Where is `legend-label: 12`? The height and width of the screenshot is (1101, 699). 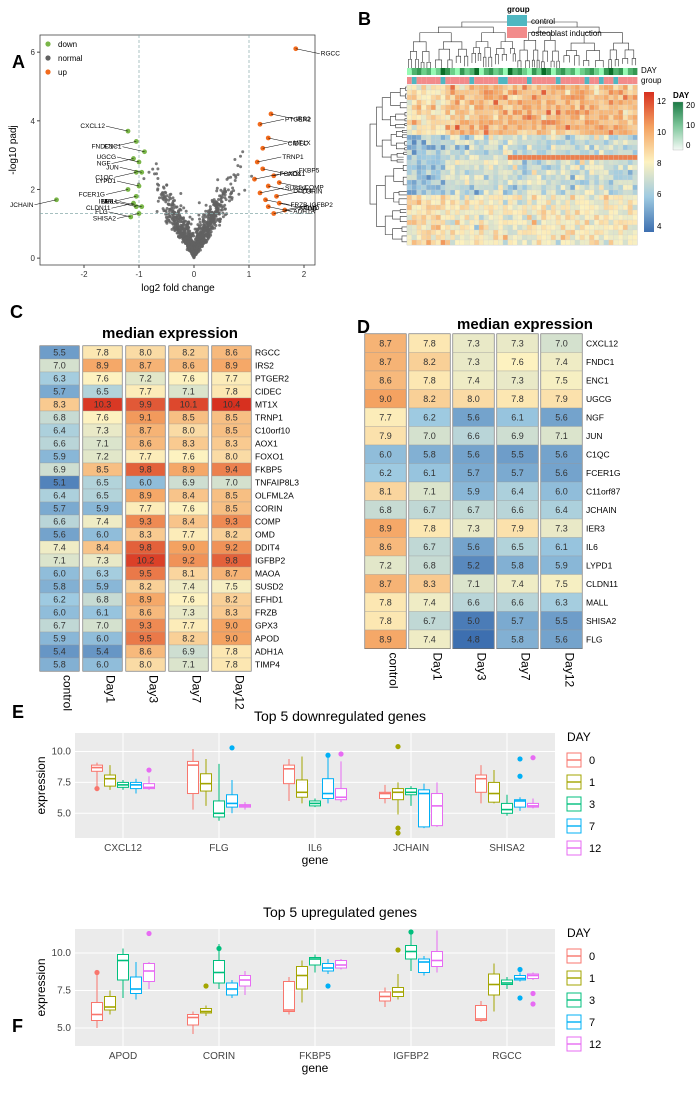 legend-label: 12 is located at coordinates (595, 1045).